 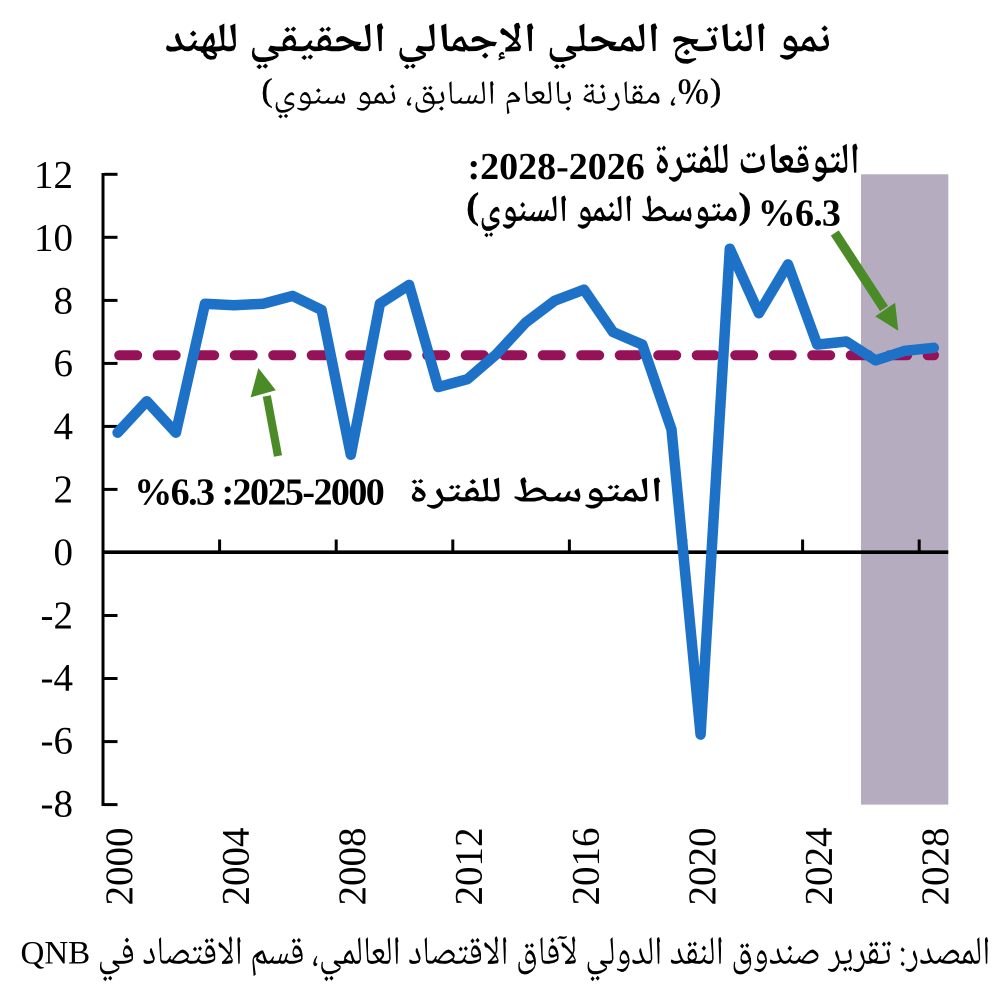 I want to click on svg-text: 10, so click(x=53, y=237).